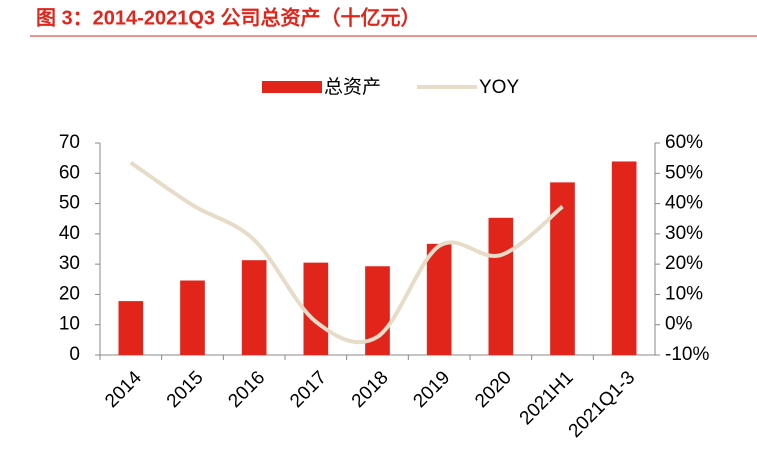 This screenshot has height=465, width=757. I want to click on y-tick-label: 0, so click(74, 354).